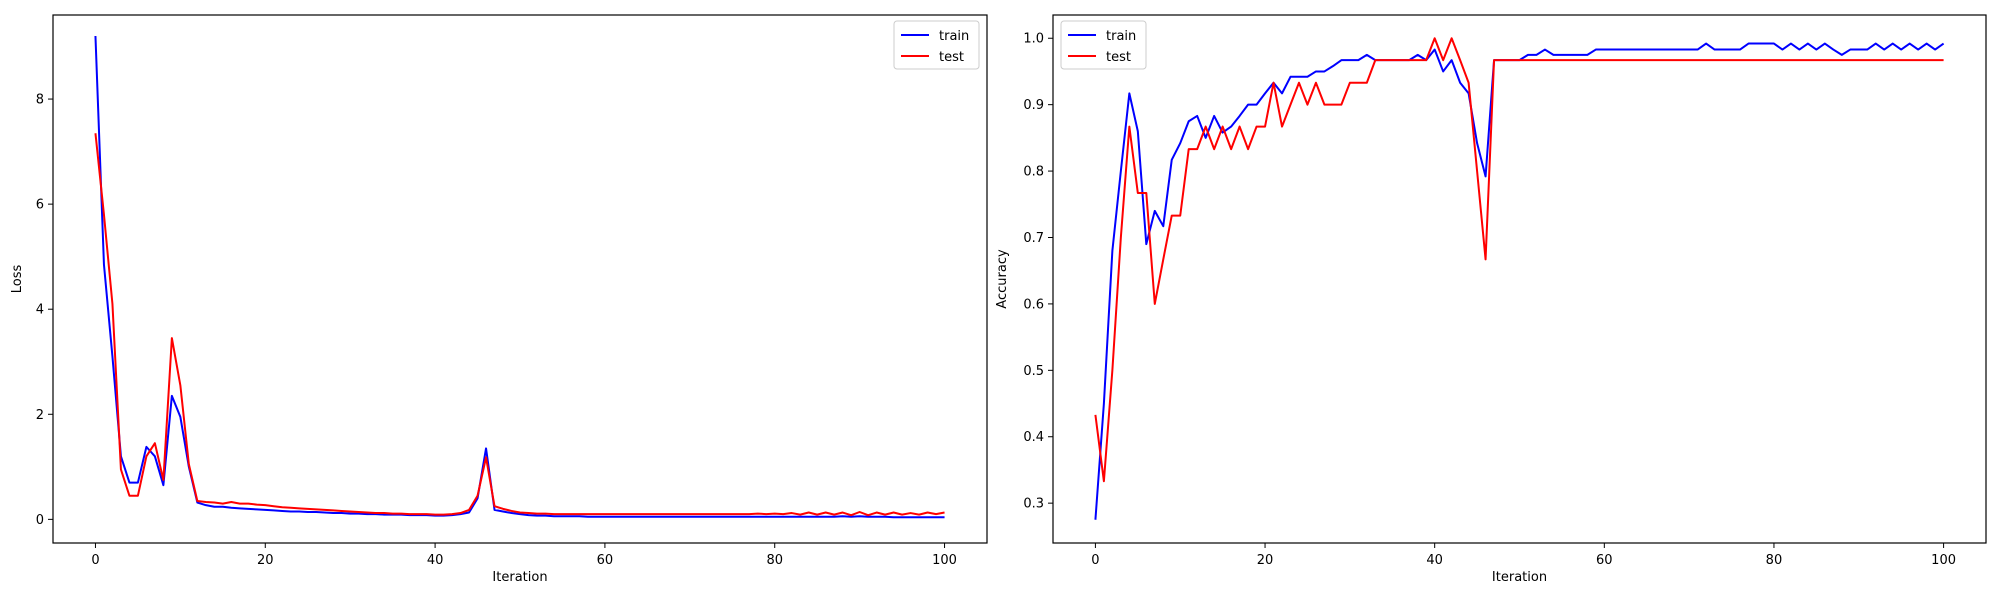  Describe the element at coordinates (40, 100) in the screenshot. I see `y-tick-label: 8` at that location.